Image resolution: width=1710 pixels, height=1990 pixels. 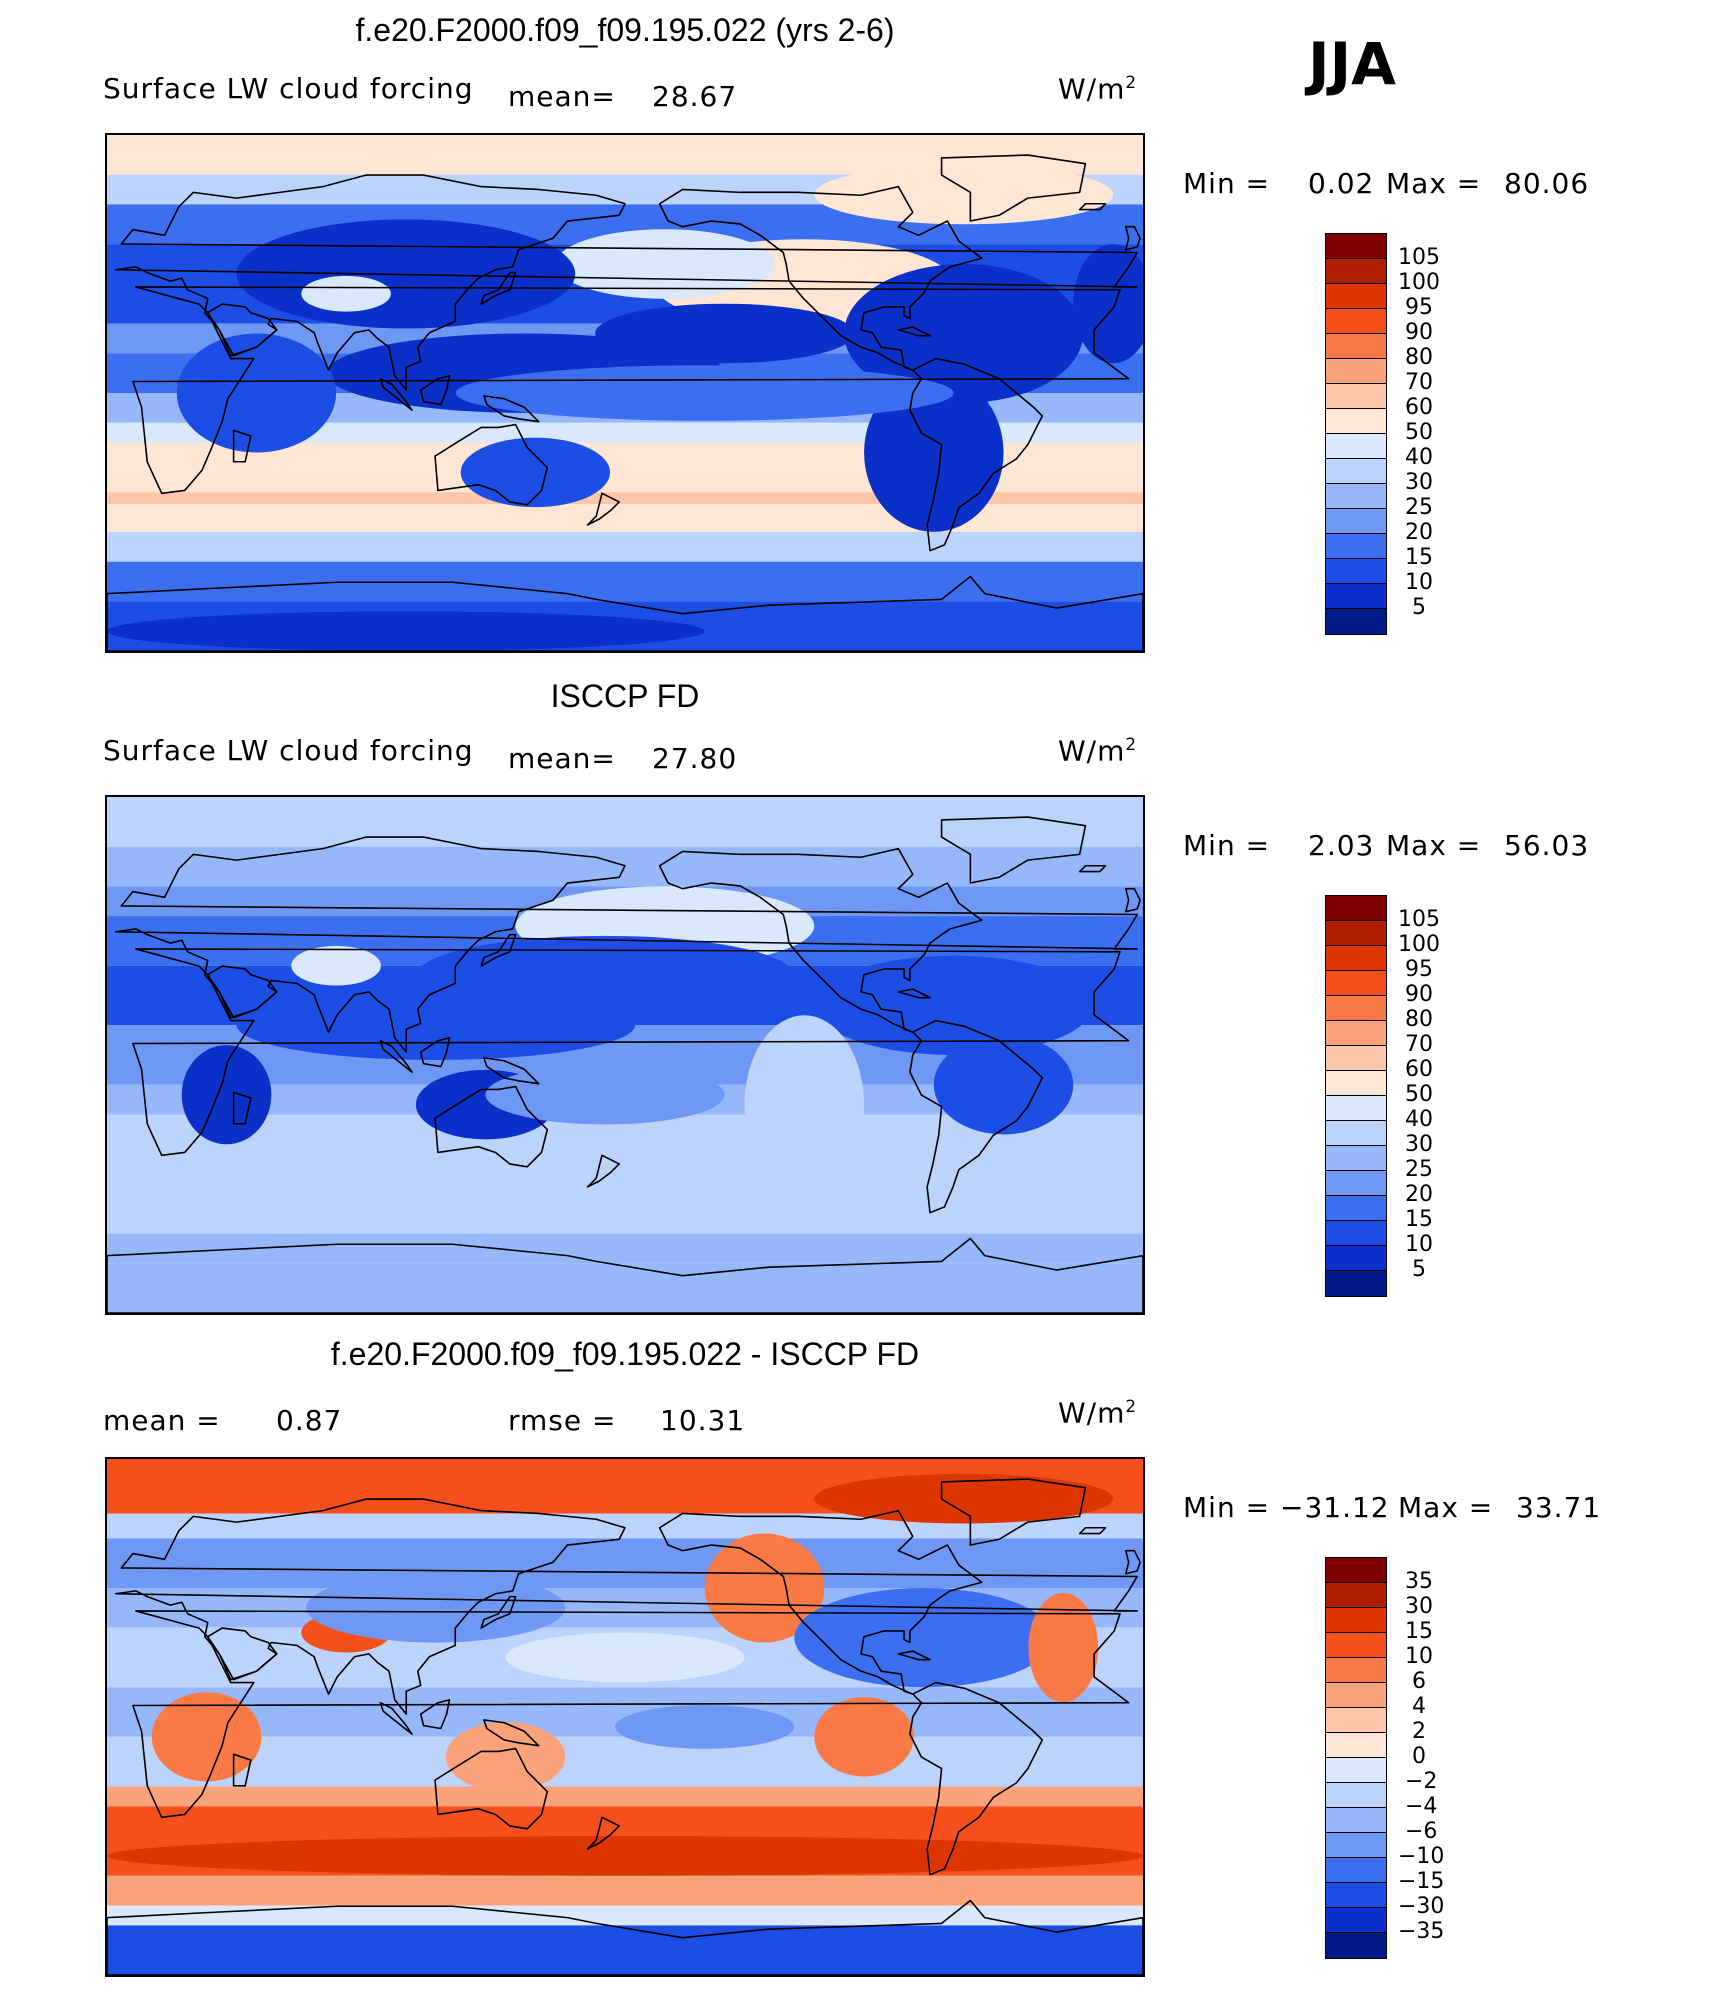 I want to click on colorbar-tick-label: −10, so click(x=1421, y=1856).